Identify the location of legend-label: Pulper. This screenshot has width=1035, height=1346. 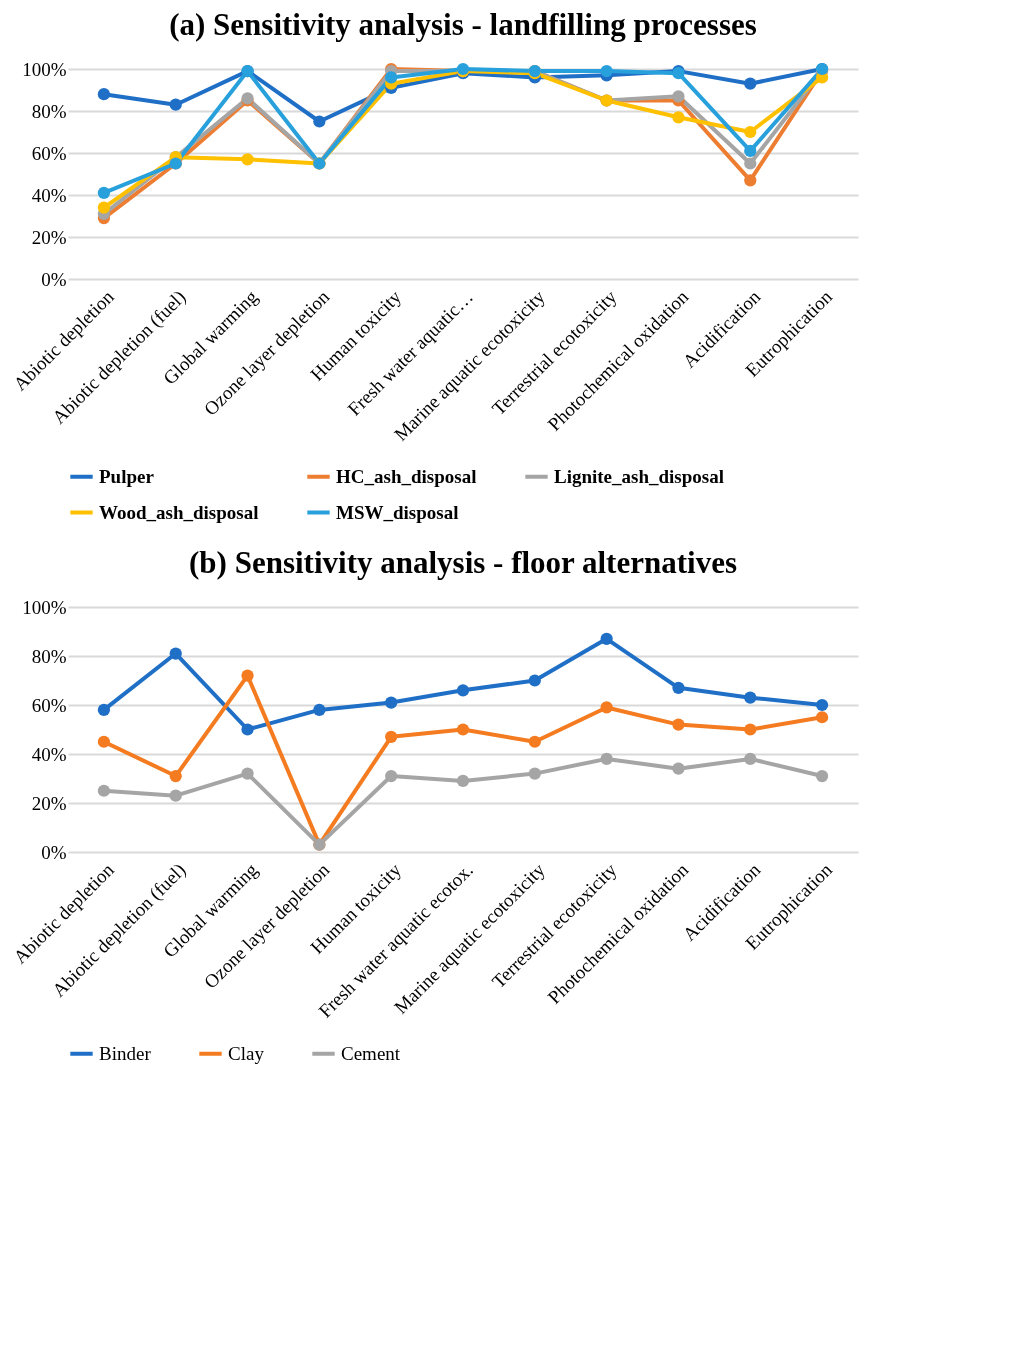
(127, 476).